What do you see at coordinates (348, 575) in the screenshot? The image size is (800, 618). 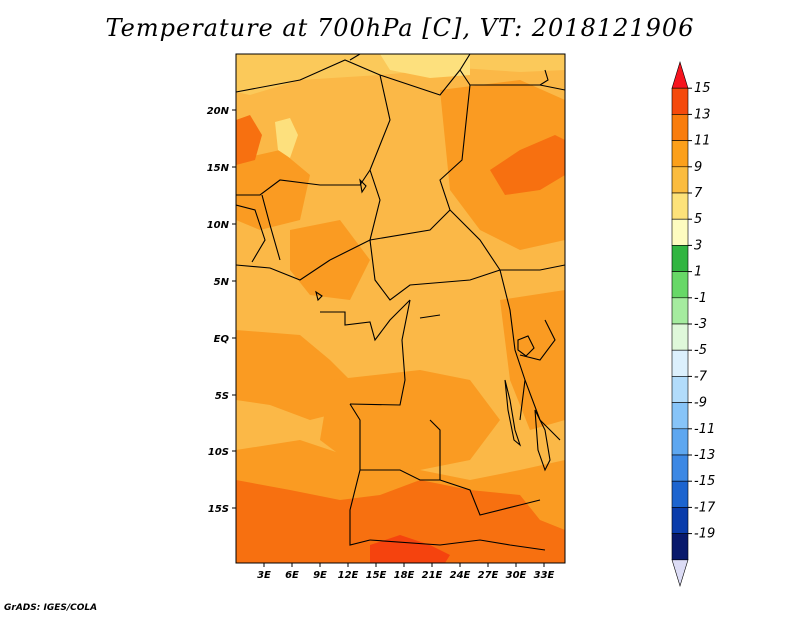 I see `lon-label: 12E` at bounding box center [348, 575].